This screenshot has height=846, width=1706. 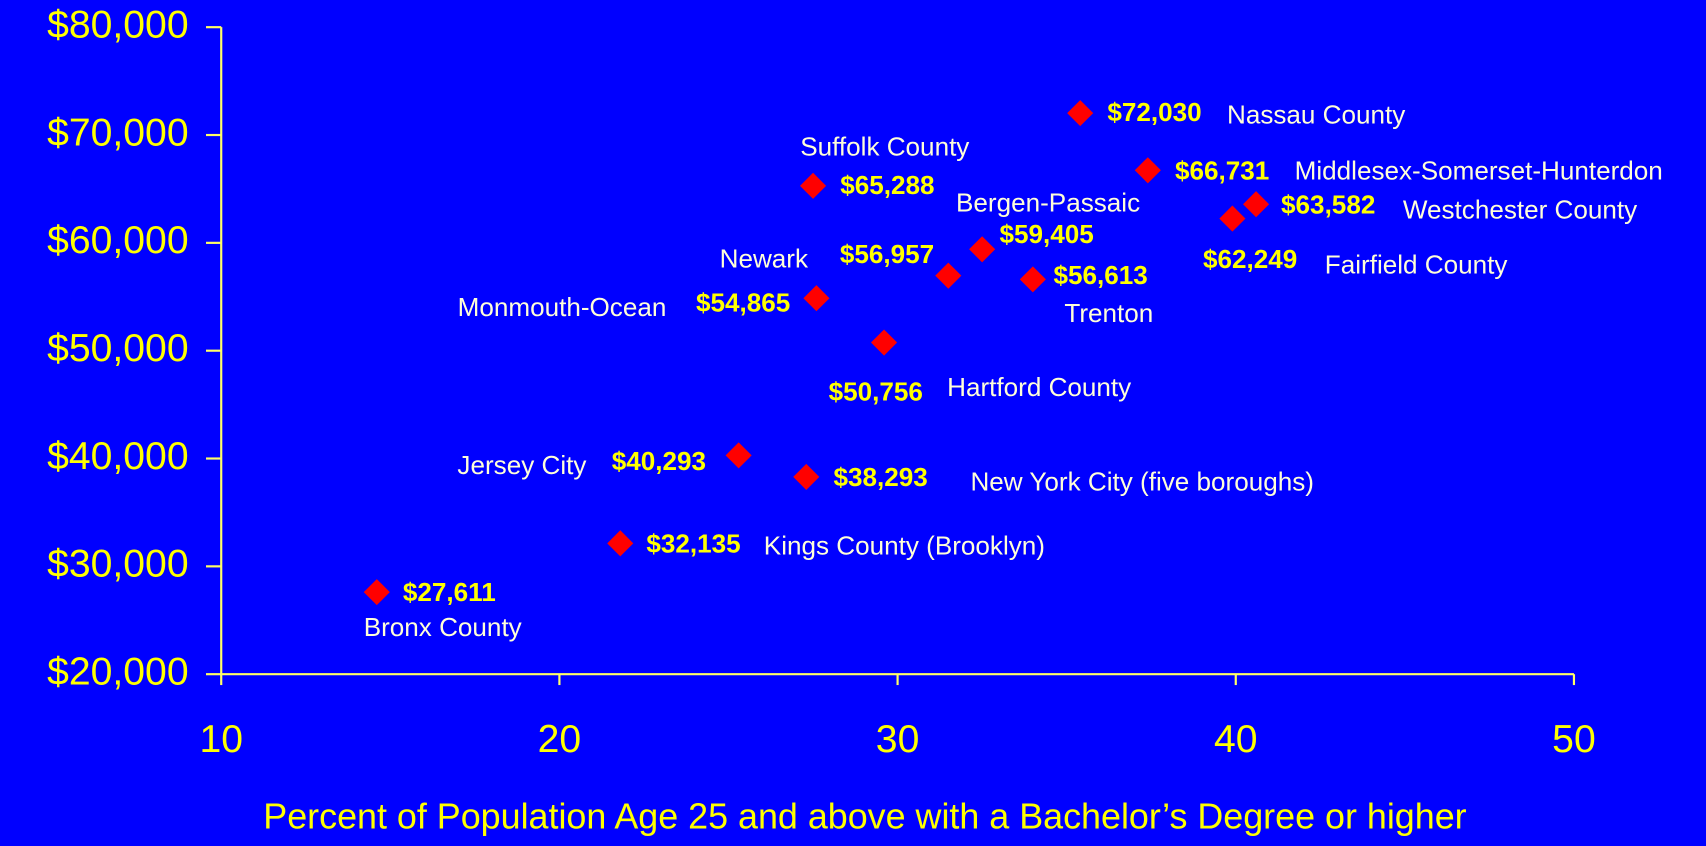 What do you see at coordinates (117, 672) in the screenshot?
I see `y-tick-label: $20,000` at bounding box center [117, 672].